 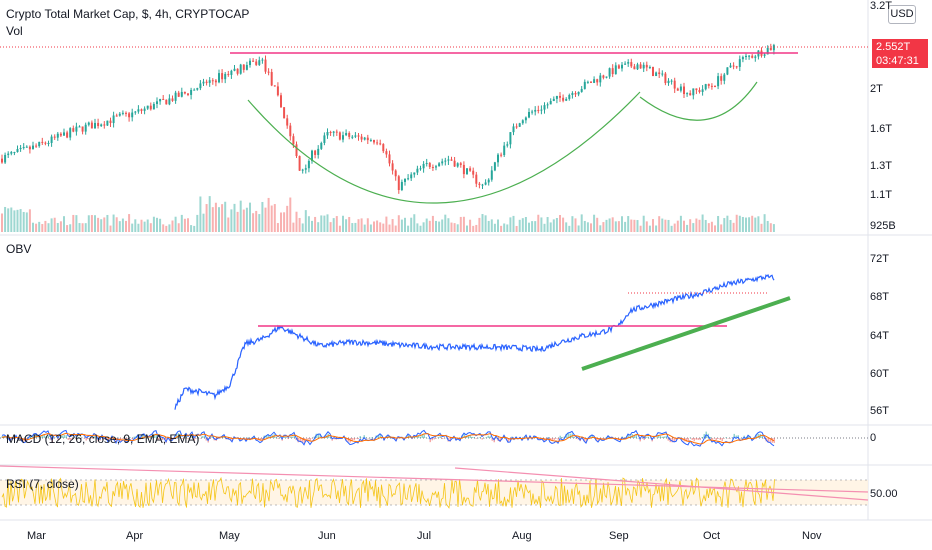 I want to click on cup-arc, so click(x=444, y=147).